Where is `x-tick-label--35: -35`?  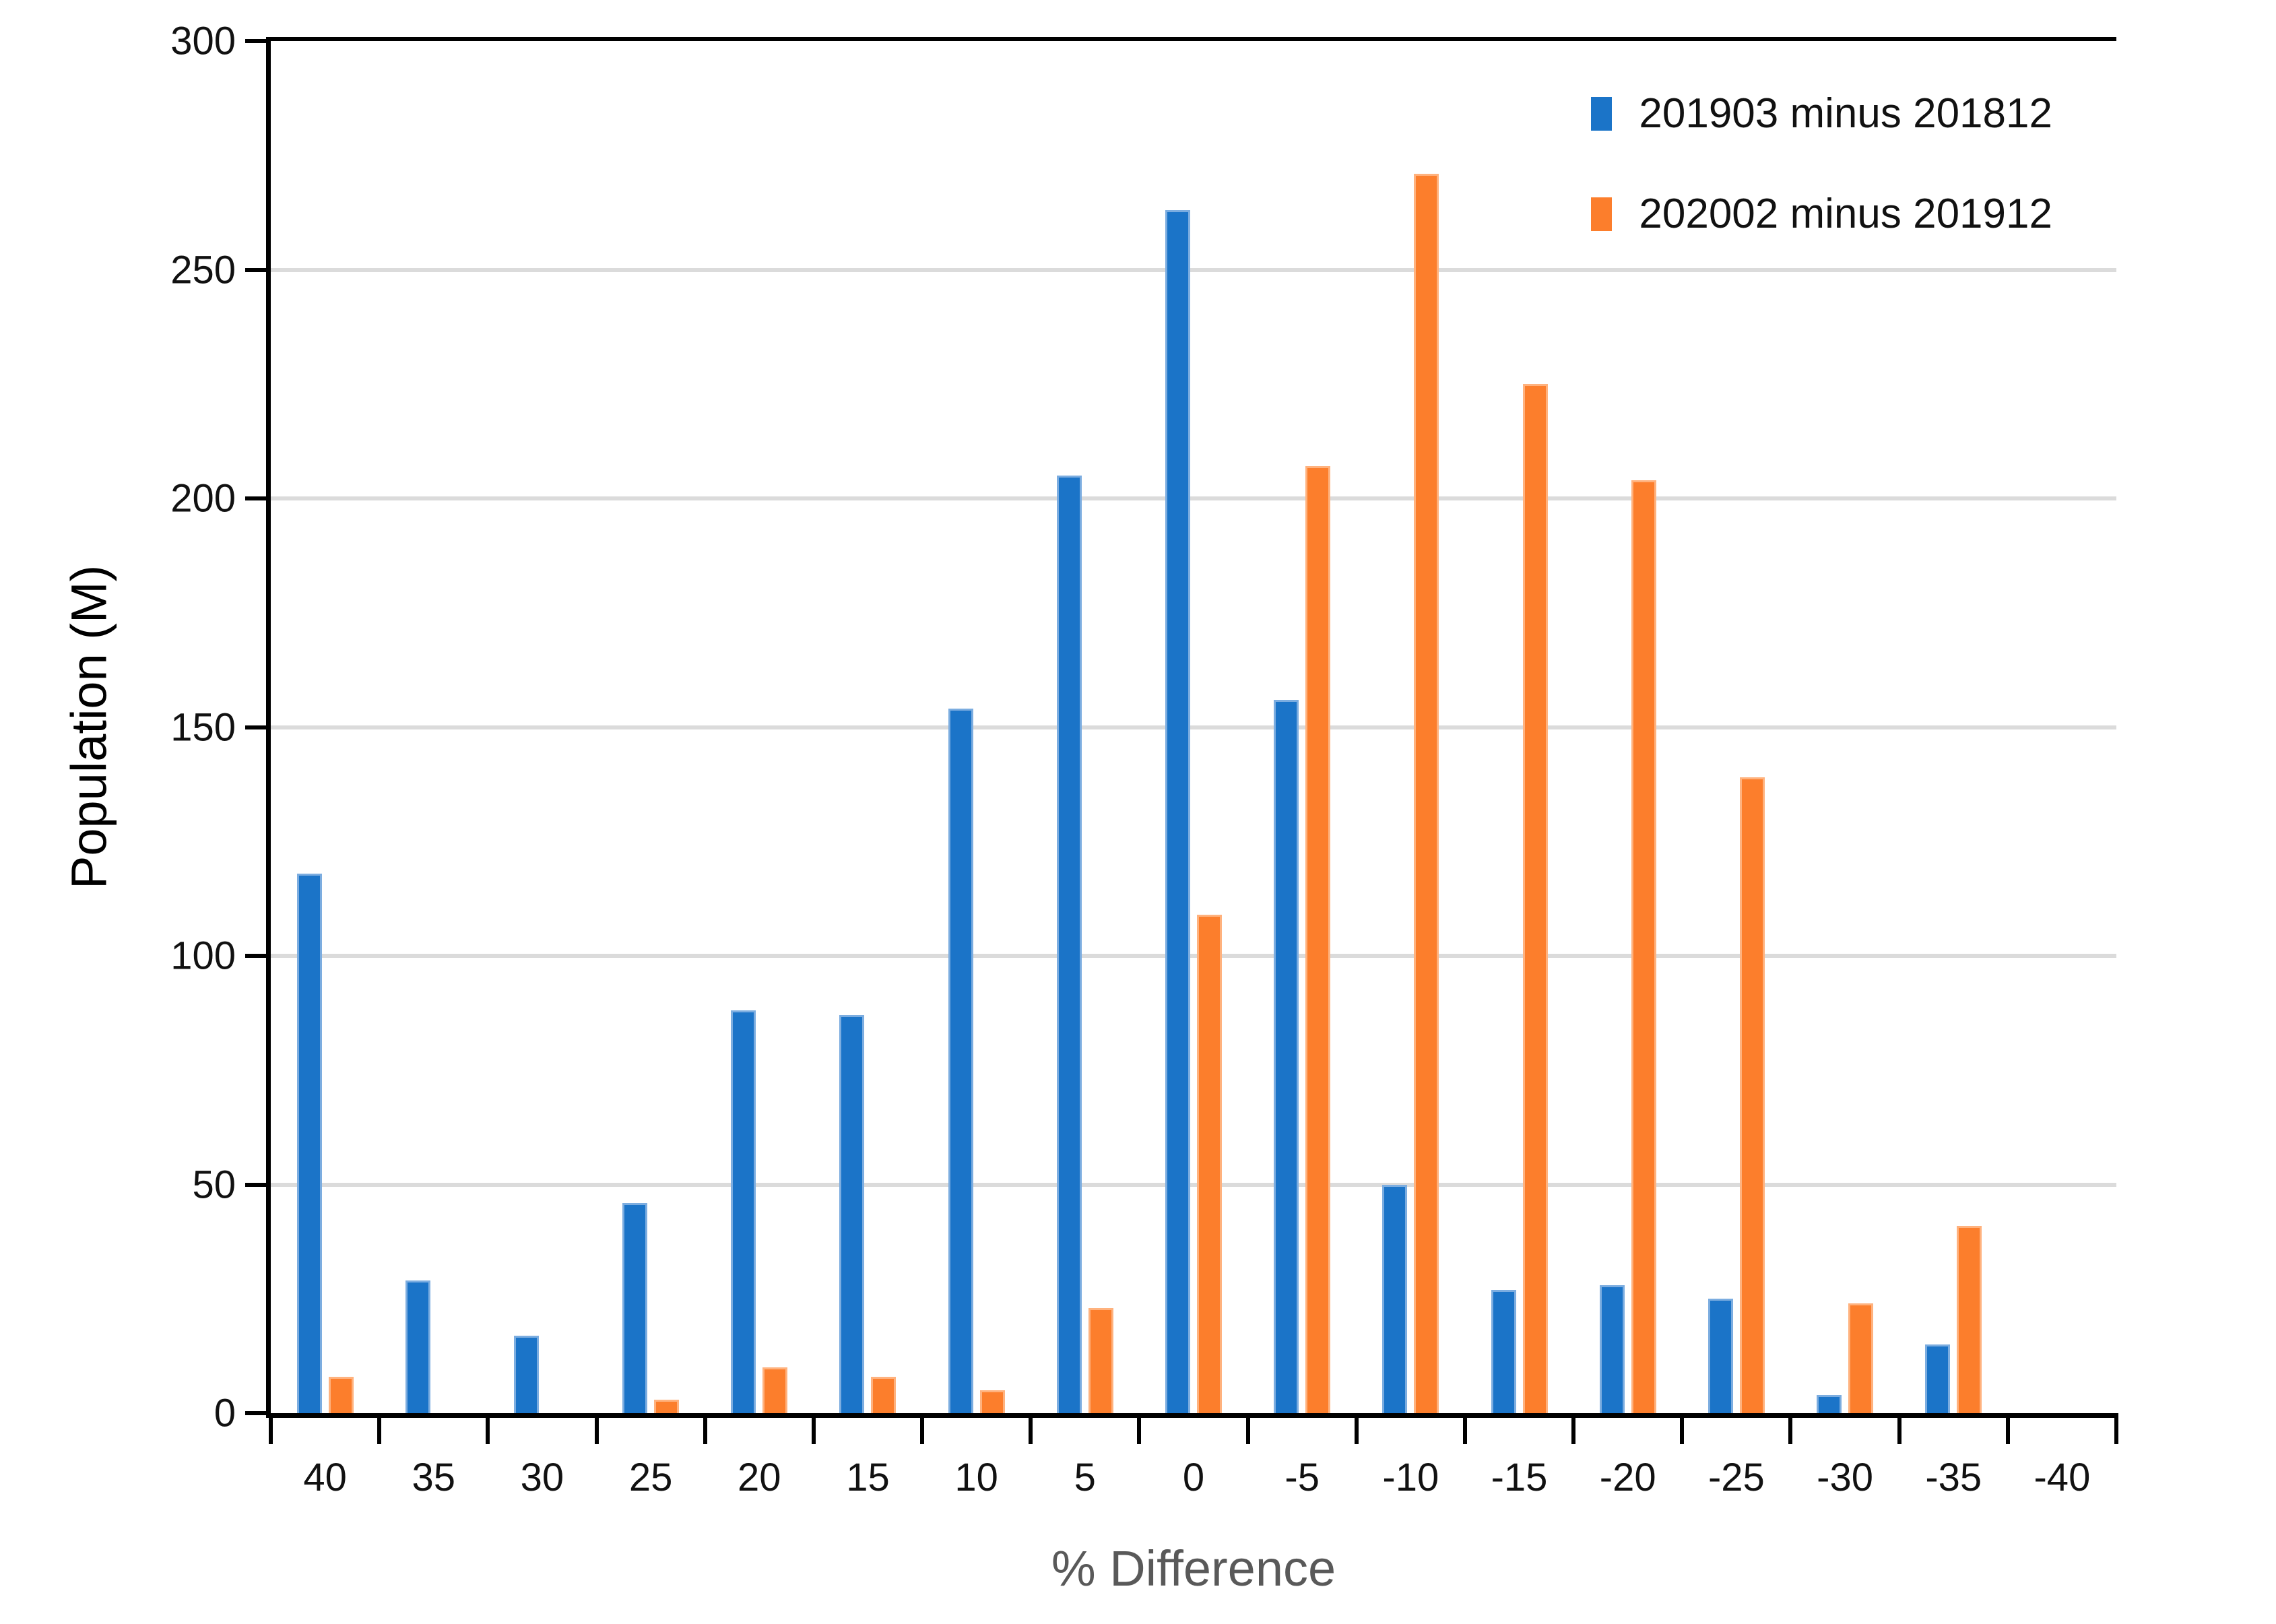 x-tick-label--35: -35 is located at coordinates (1953, 1477).